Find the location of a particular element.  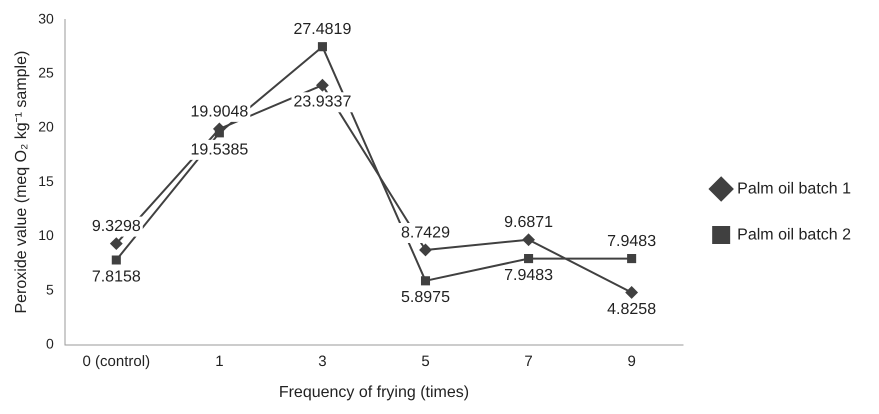

data-label: 9.3298 is located at coordinates (116, 227).